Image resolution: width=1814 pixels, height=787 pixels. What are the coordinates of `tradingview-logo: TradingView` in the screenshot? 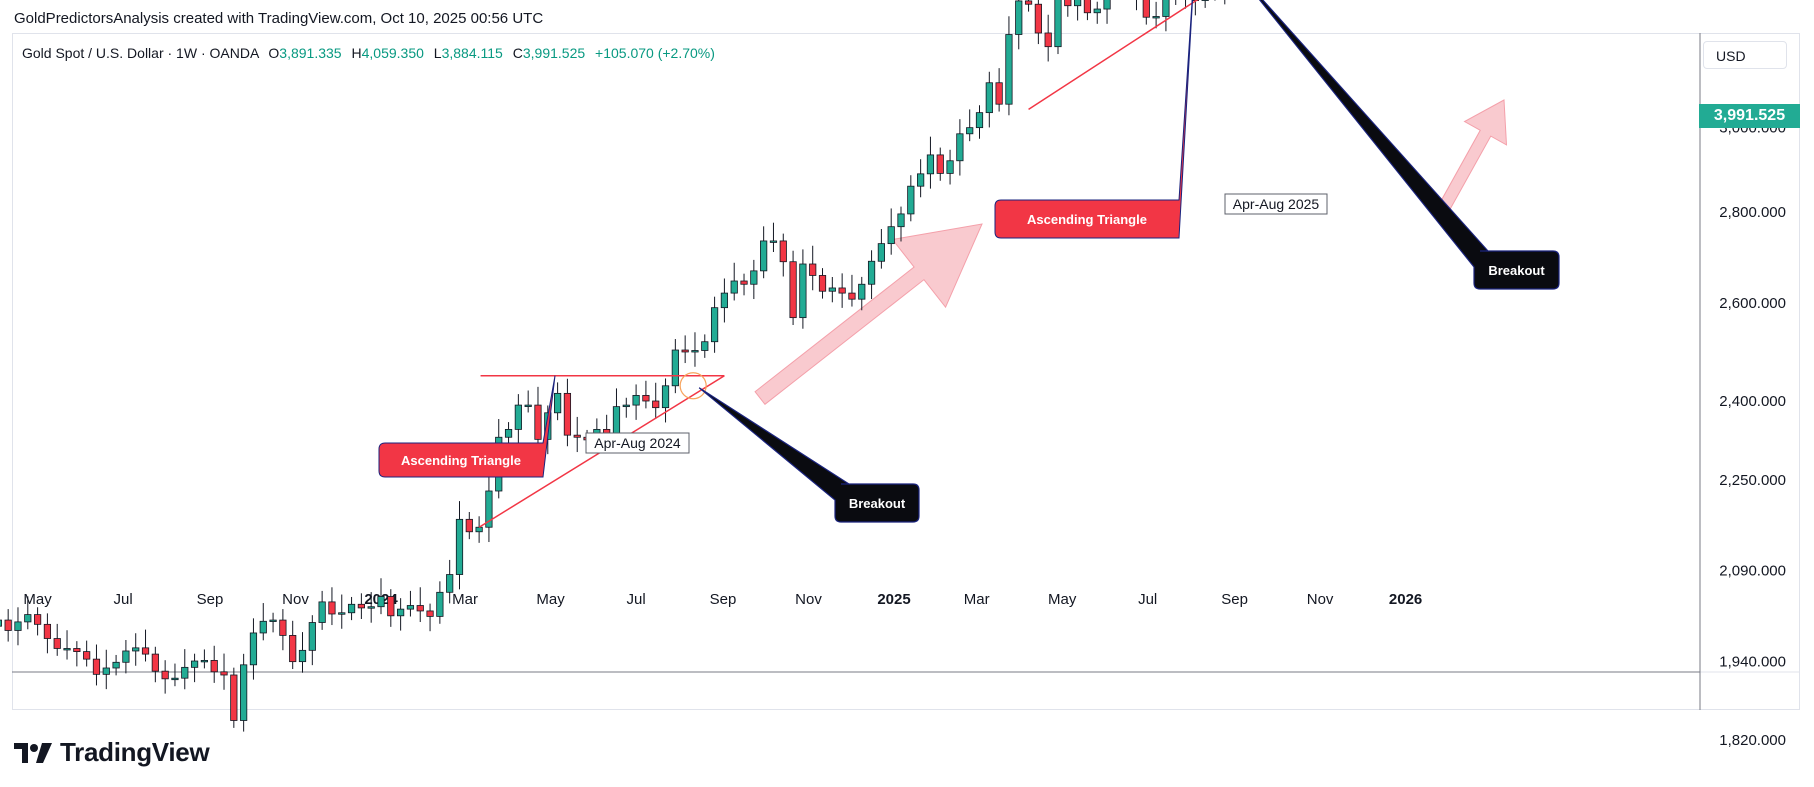 It's located at (112, 752).